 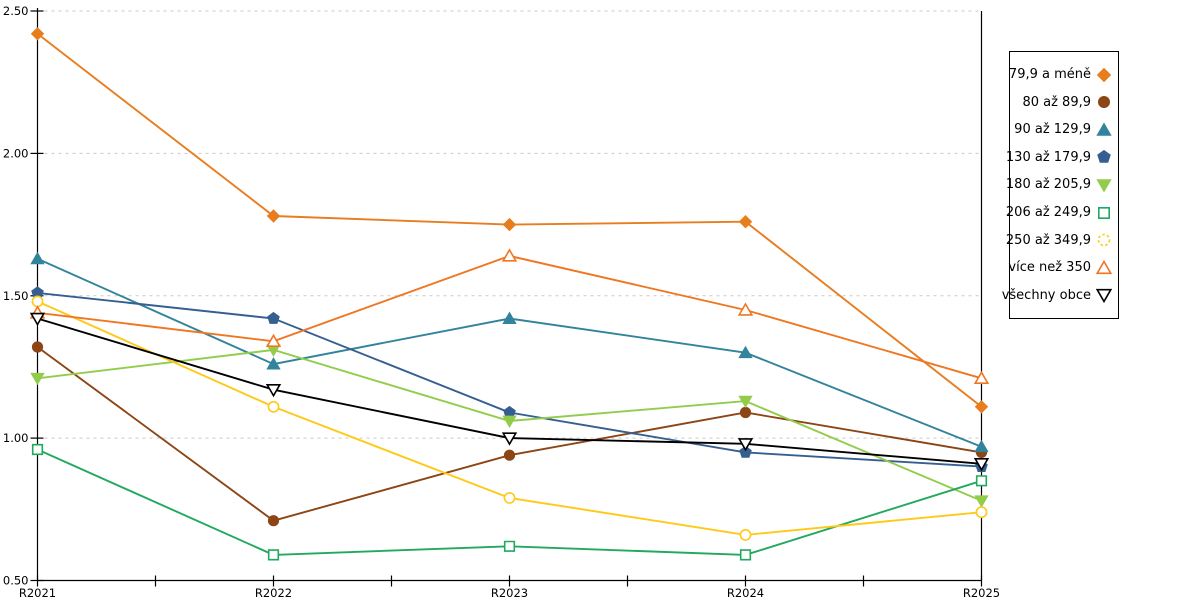 I want to click on legend-item: 80 až 89,9, so click(x=1064, y=102).